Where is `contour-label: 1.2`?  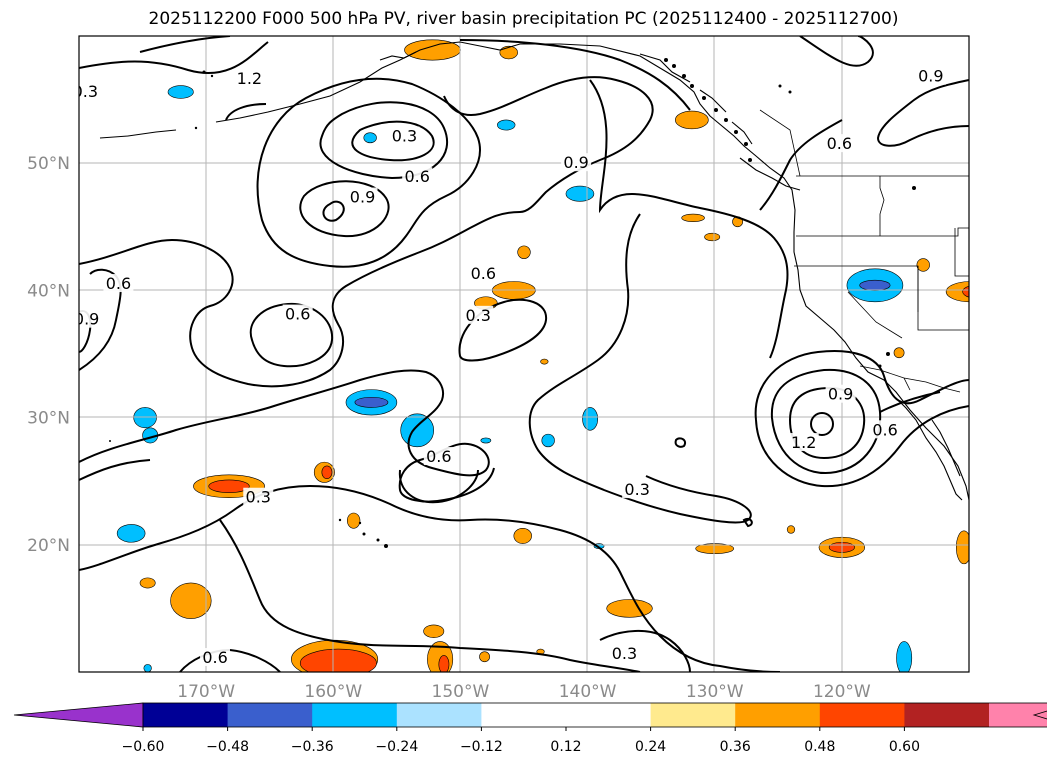 contour-label: 1.2 is located at coordinates (249, 78).